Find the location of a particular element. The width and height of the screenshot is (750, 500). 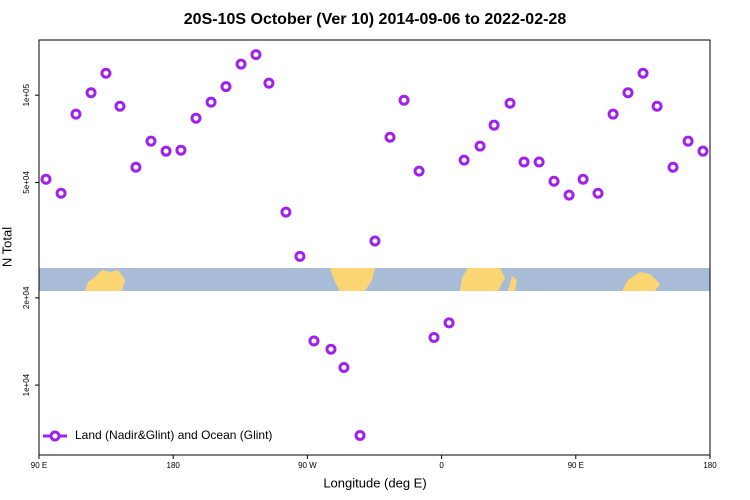

x-axis-label: Longitude (deg E) is located at coordinates (374, 482).